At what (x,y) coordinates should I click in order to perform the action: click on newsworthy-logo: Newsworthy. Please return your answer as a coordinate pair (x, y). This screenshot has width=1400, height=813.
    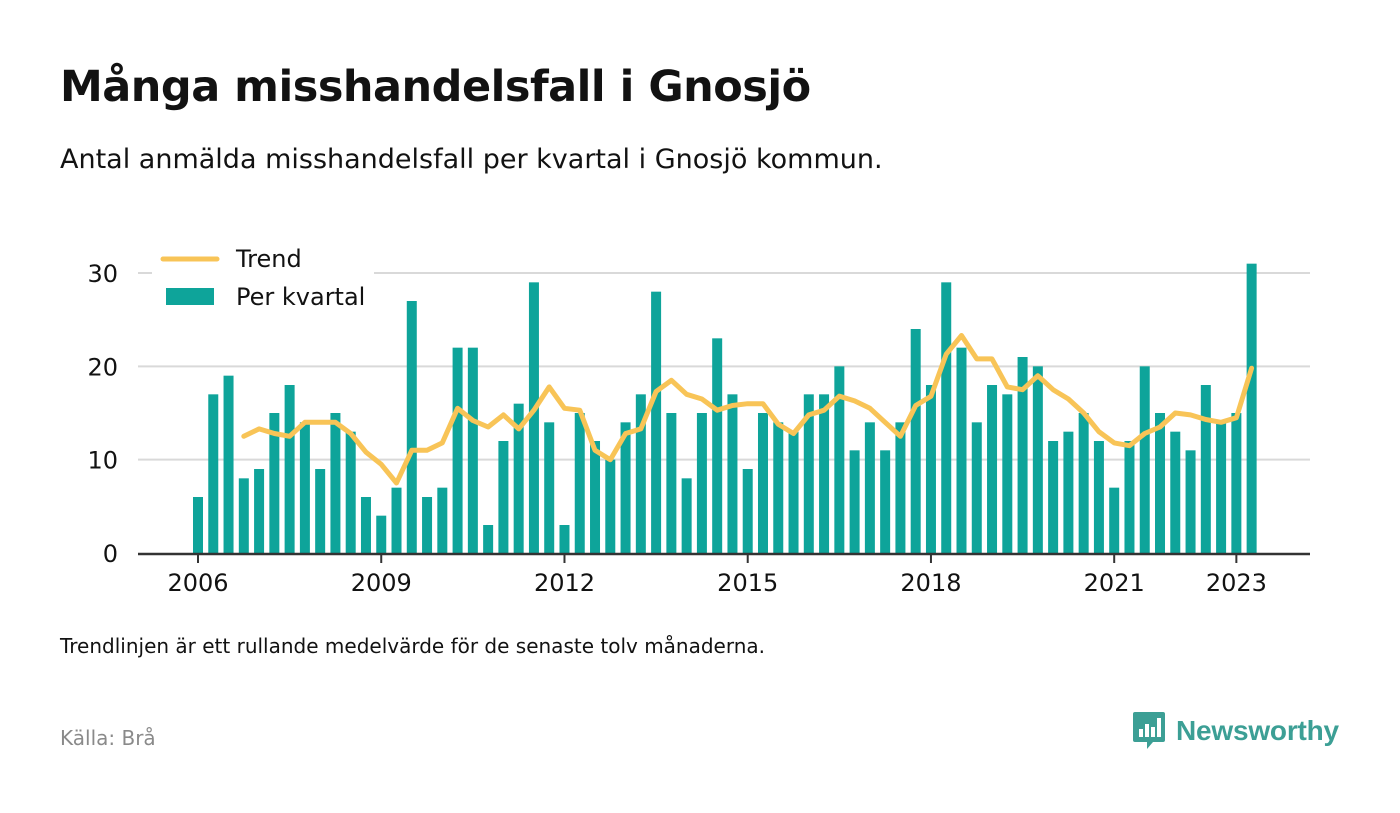
    Looking at the image, I should click on (1235, 731).